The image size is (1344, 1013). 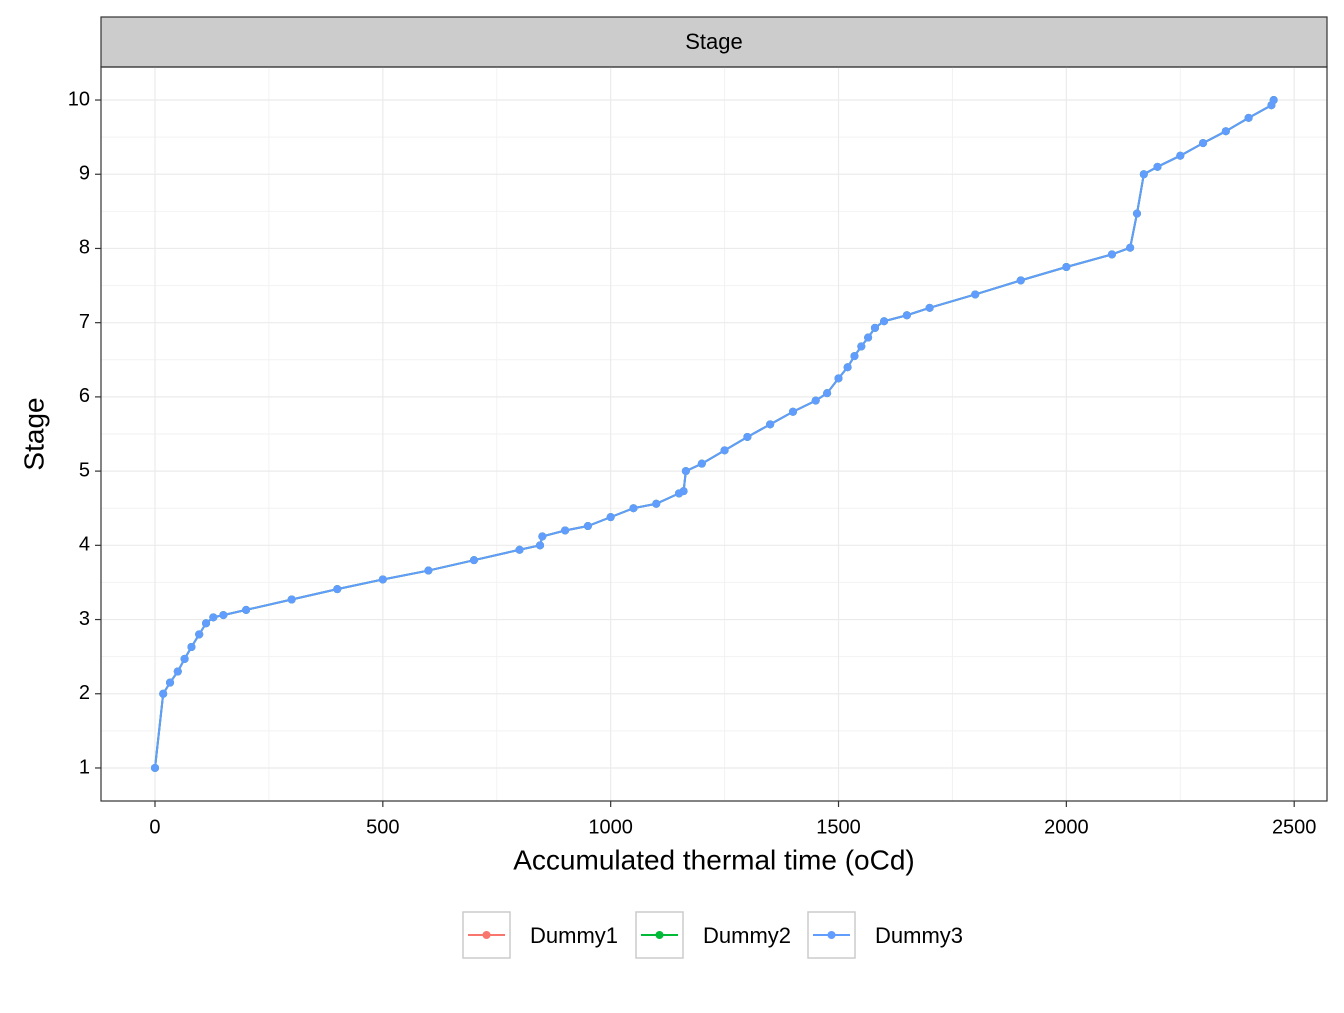 I want to click on y-tick-label: 1, so click(x=84, y=767).